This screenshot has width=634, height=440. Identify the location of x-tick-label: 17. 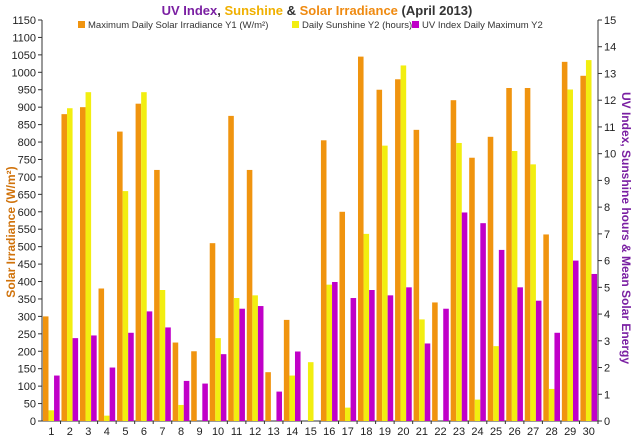
(348, 432).